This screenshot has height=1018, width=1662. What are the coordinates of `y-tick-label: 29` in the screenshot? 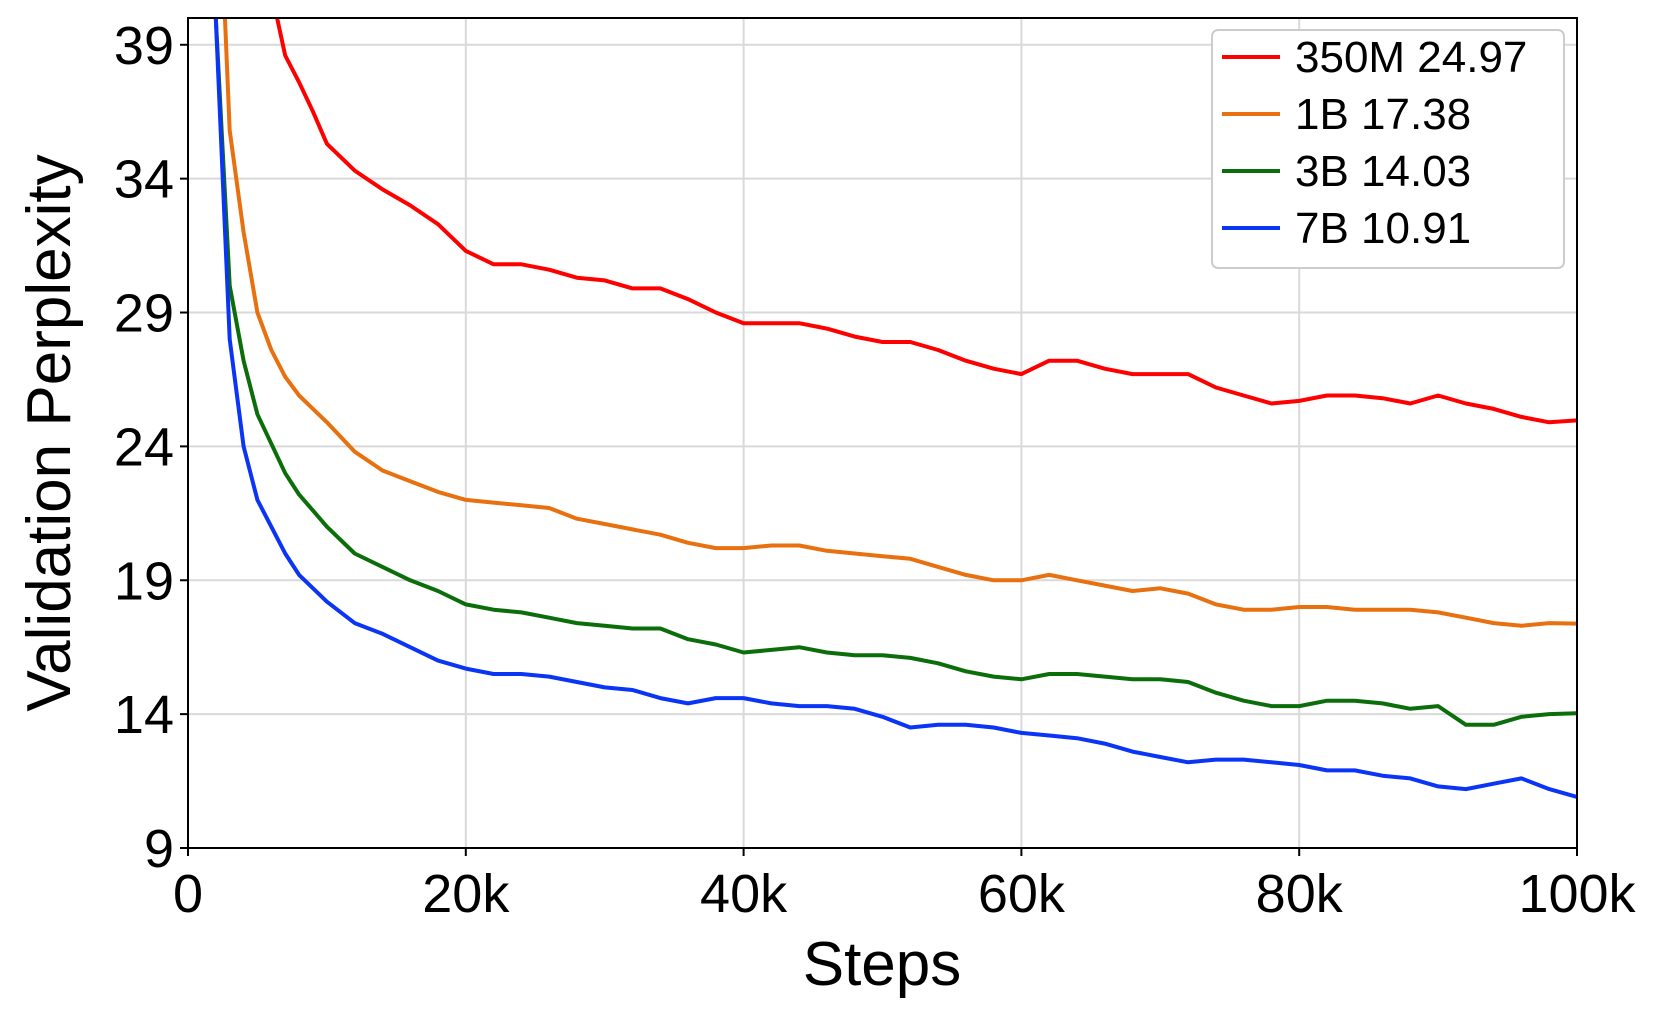 It's located at (144, 314).